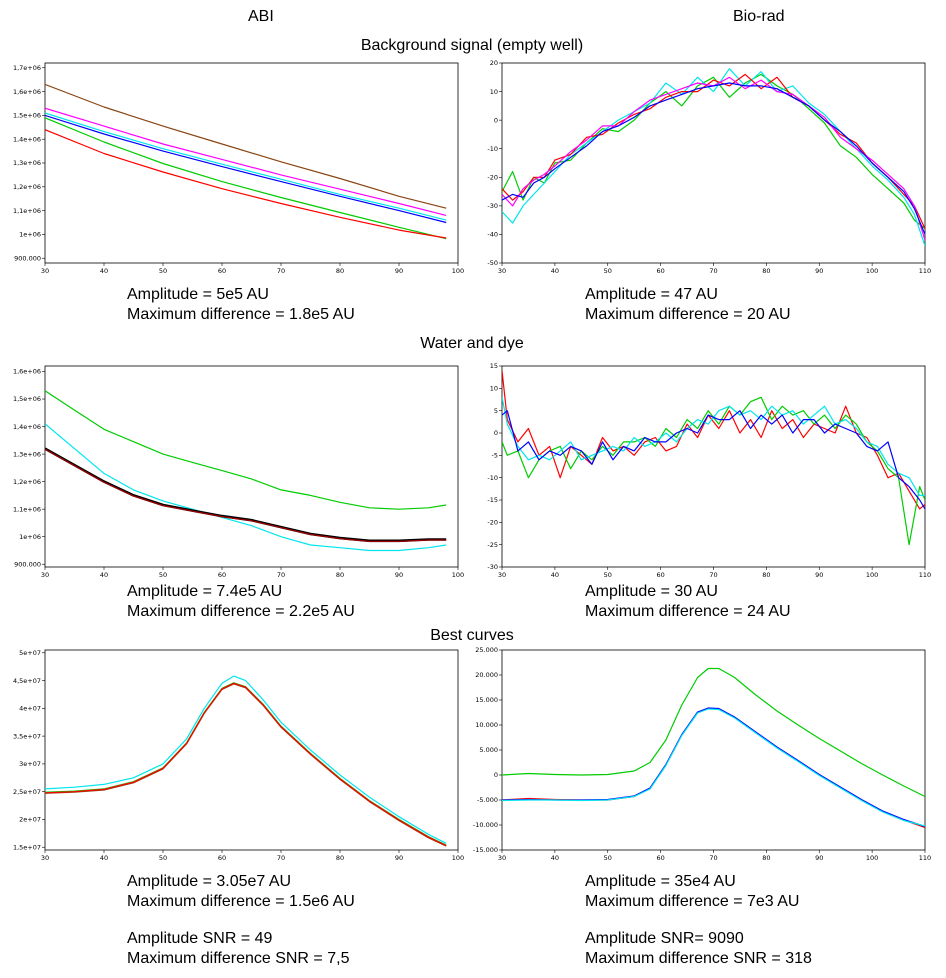 This screenshot has height=978, width=946. I want to click on stat-amplitude-biorad-water: Amplitude = 30 AU, so click(651, 591).